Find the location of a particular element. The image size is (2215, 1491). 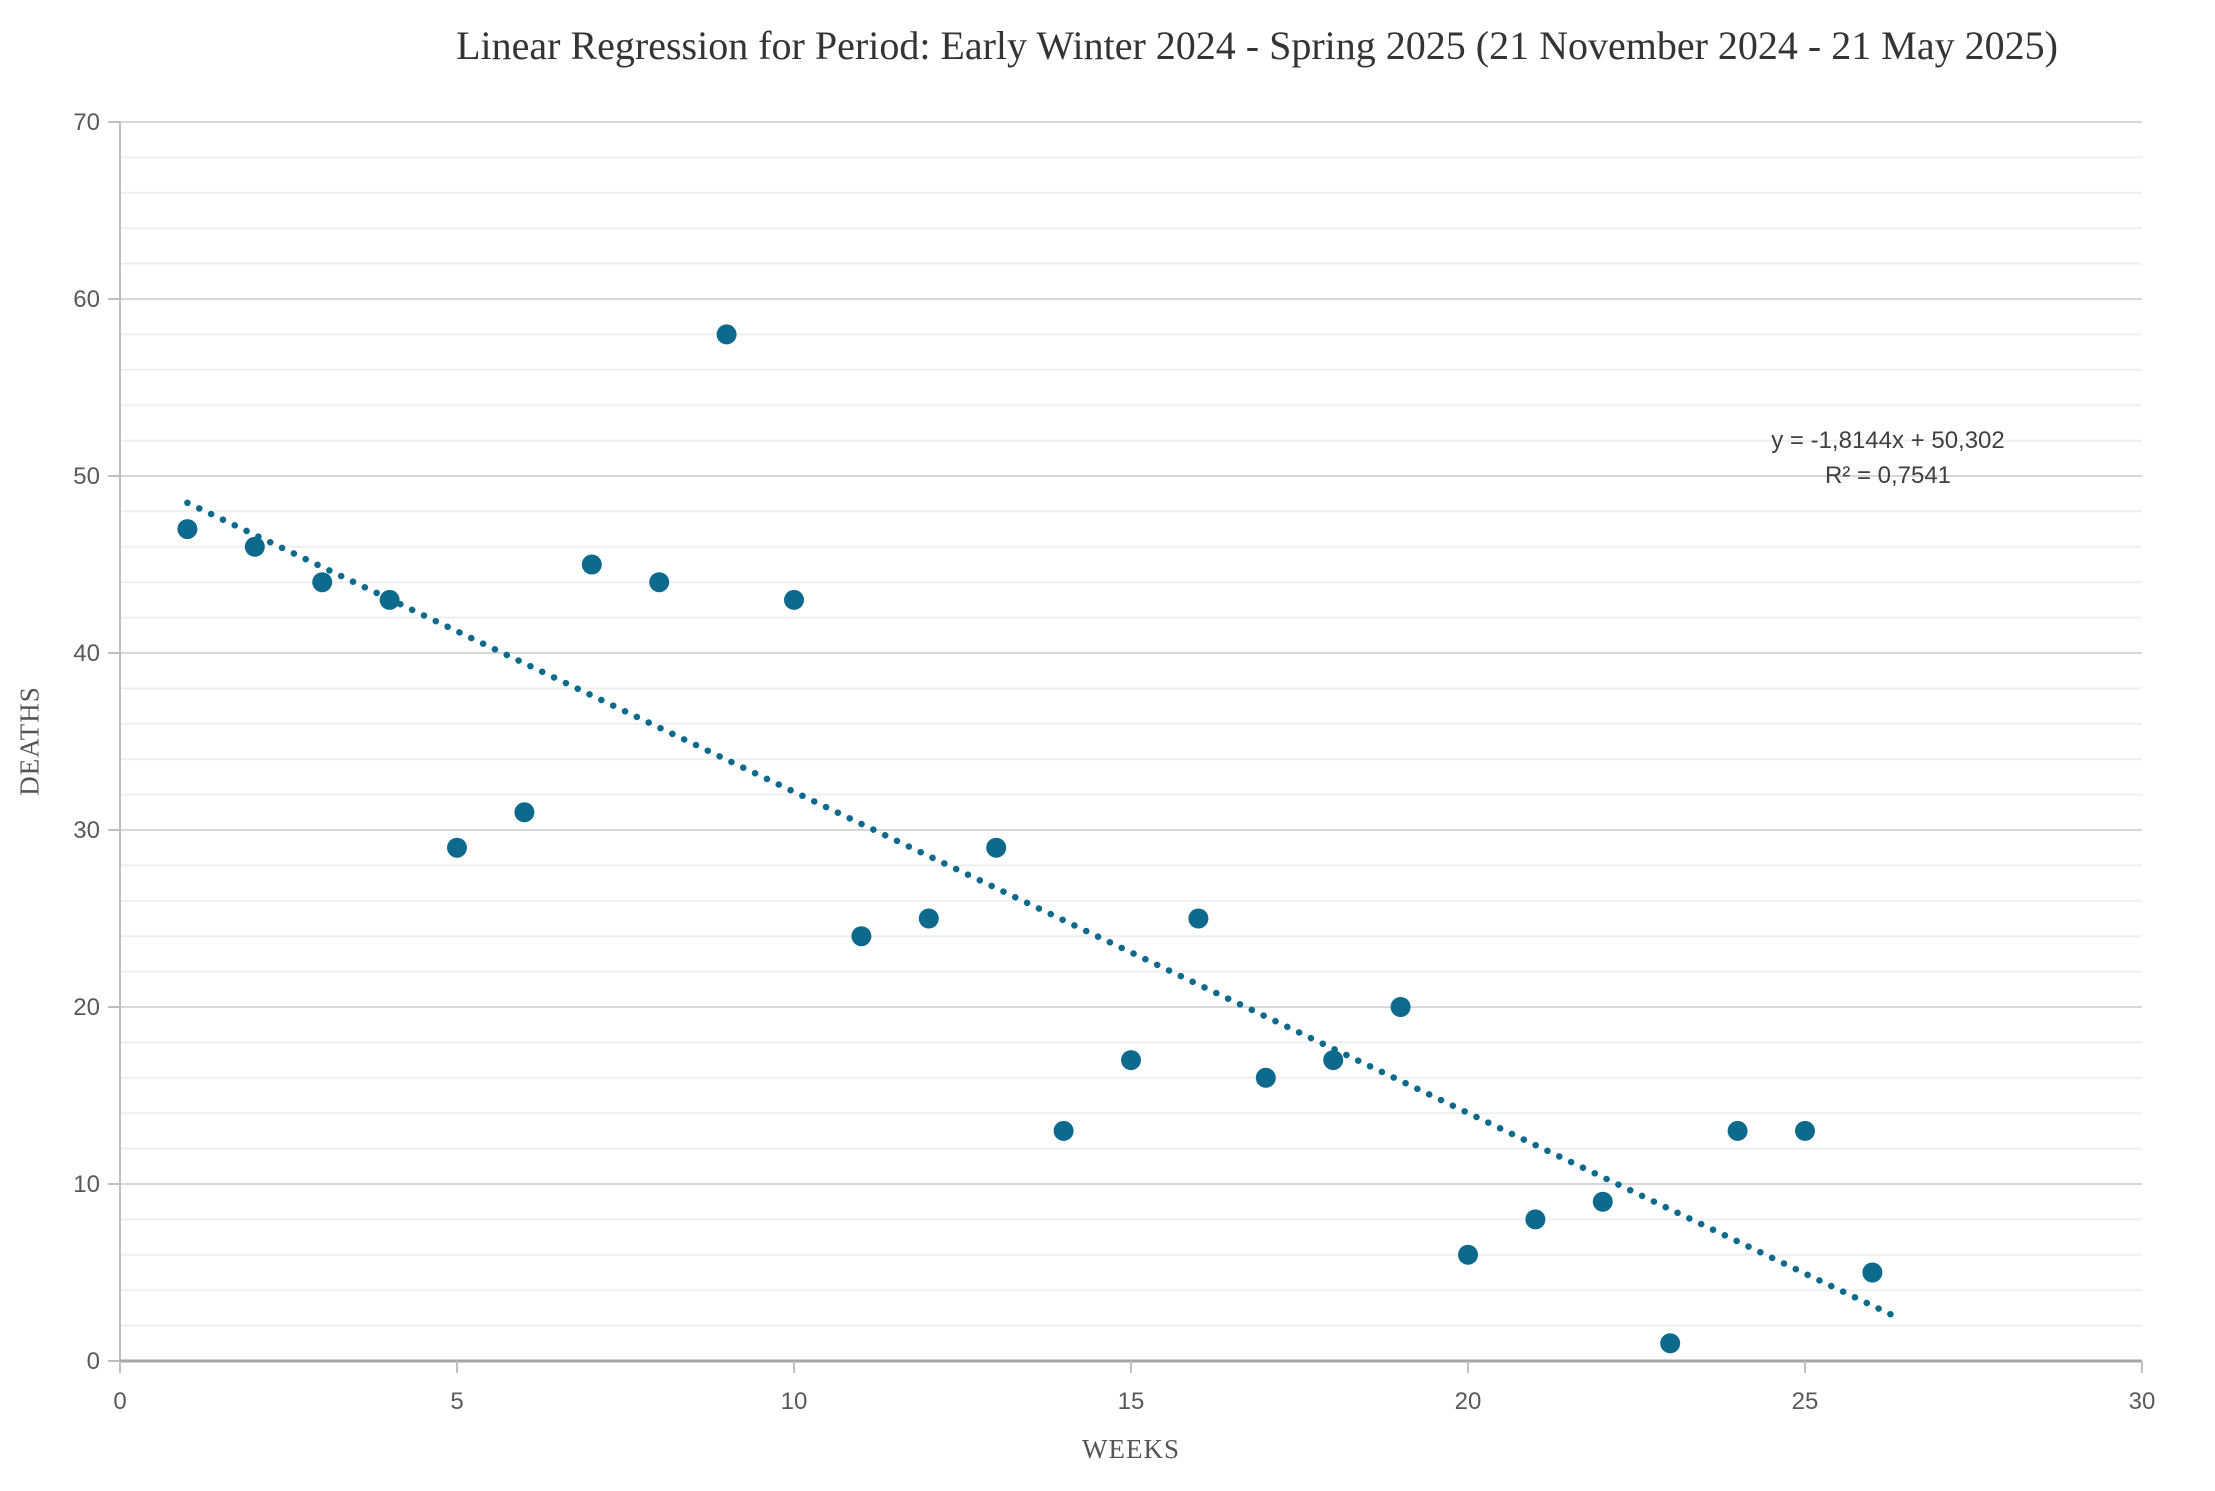

y-tick-label: 20 is located at coordinates (86, 1007).